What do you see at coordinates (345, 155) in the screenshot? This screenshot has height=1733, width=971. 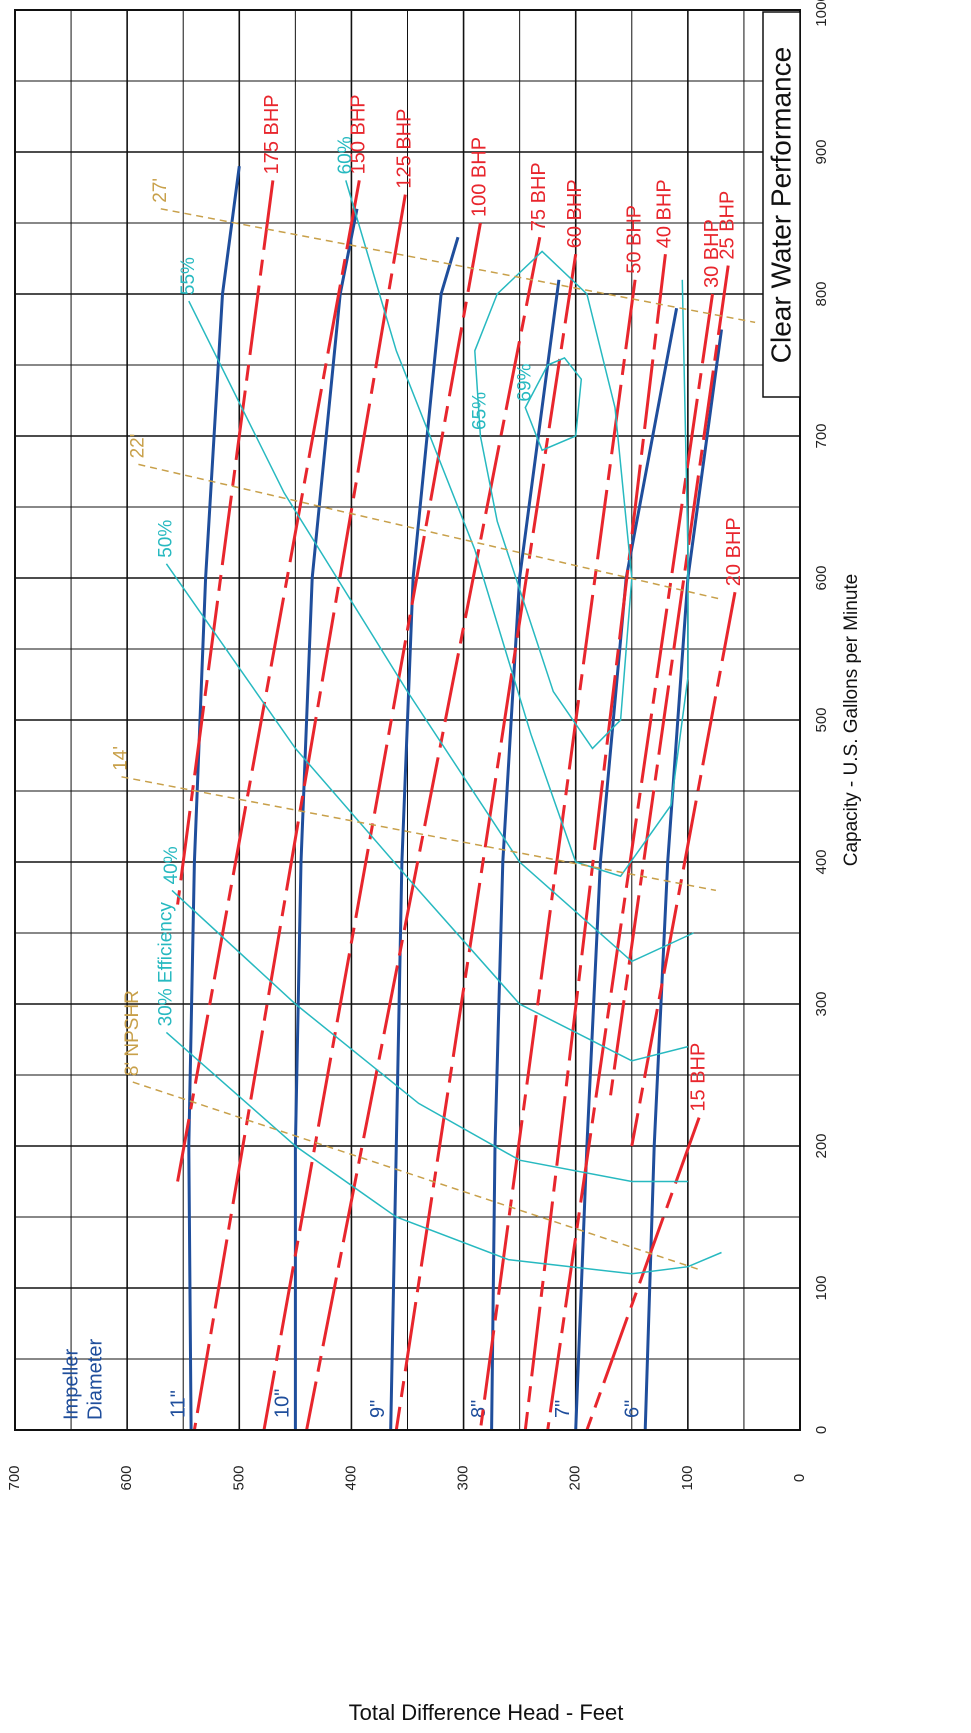 I see `series-label: 60%` at bounding box center [345, 155].